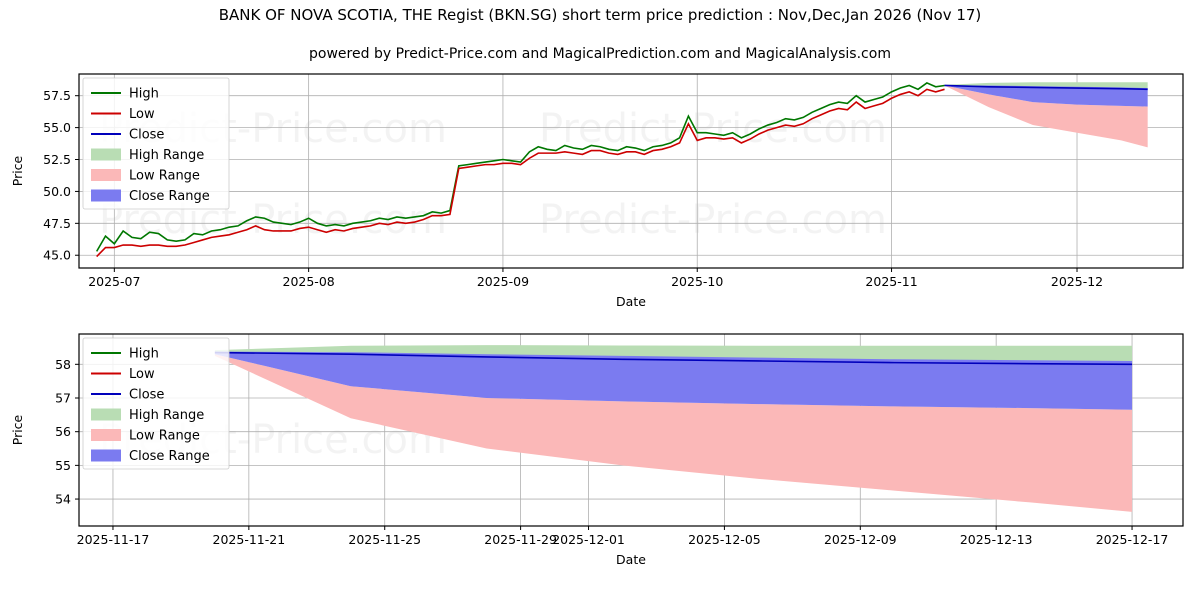 The image size is (1200, 600). Describe the element at coordinates (57, 127) in the screenshot. I see `y-tick-label: 55.0` at that location.